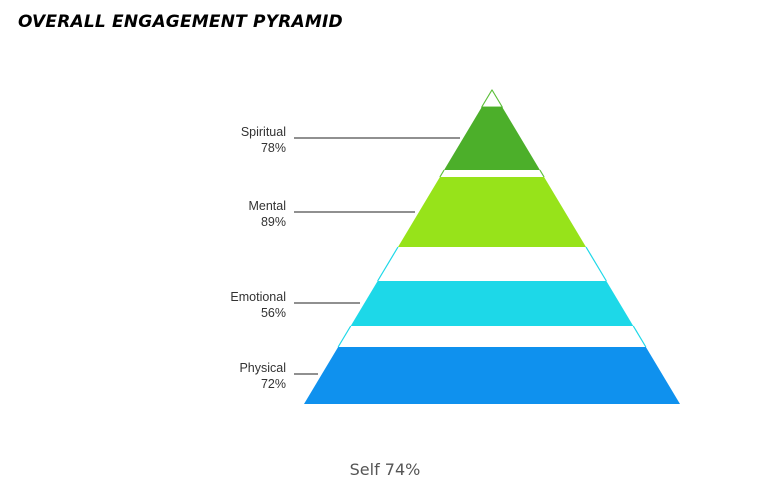 This screenshot has width=770, height=501. Describe the element at coordinates (492, 303) in the screenshot. I see `pyramid-segment-emotional` at that location.